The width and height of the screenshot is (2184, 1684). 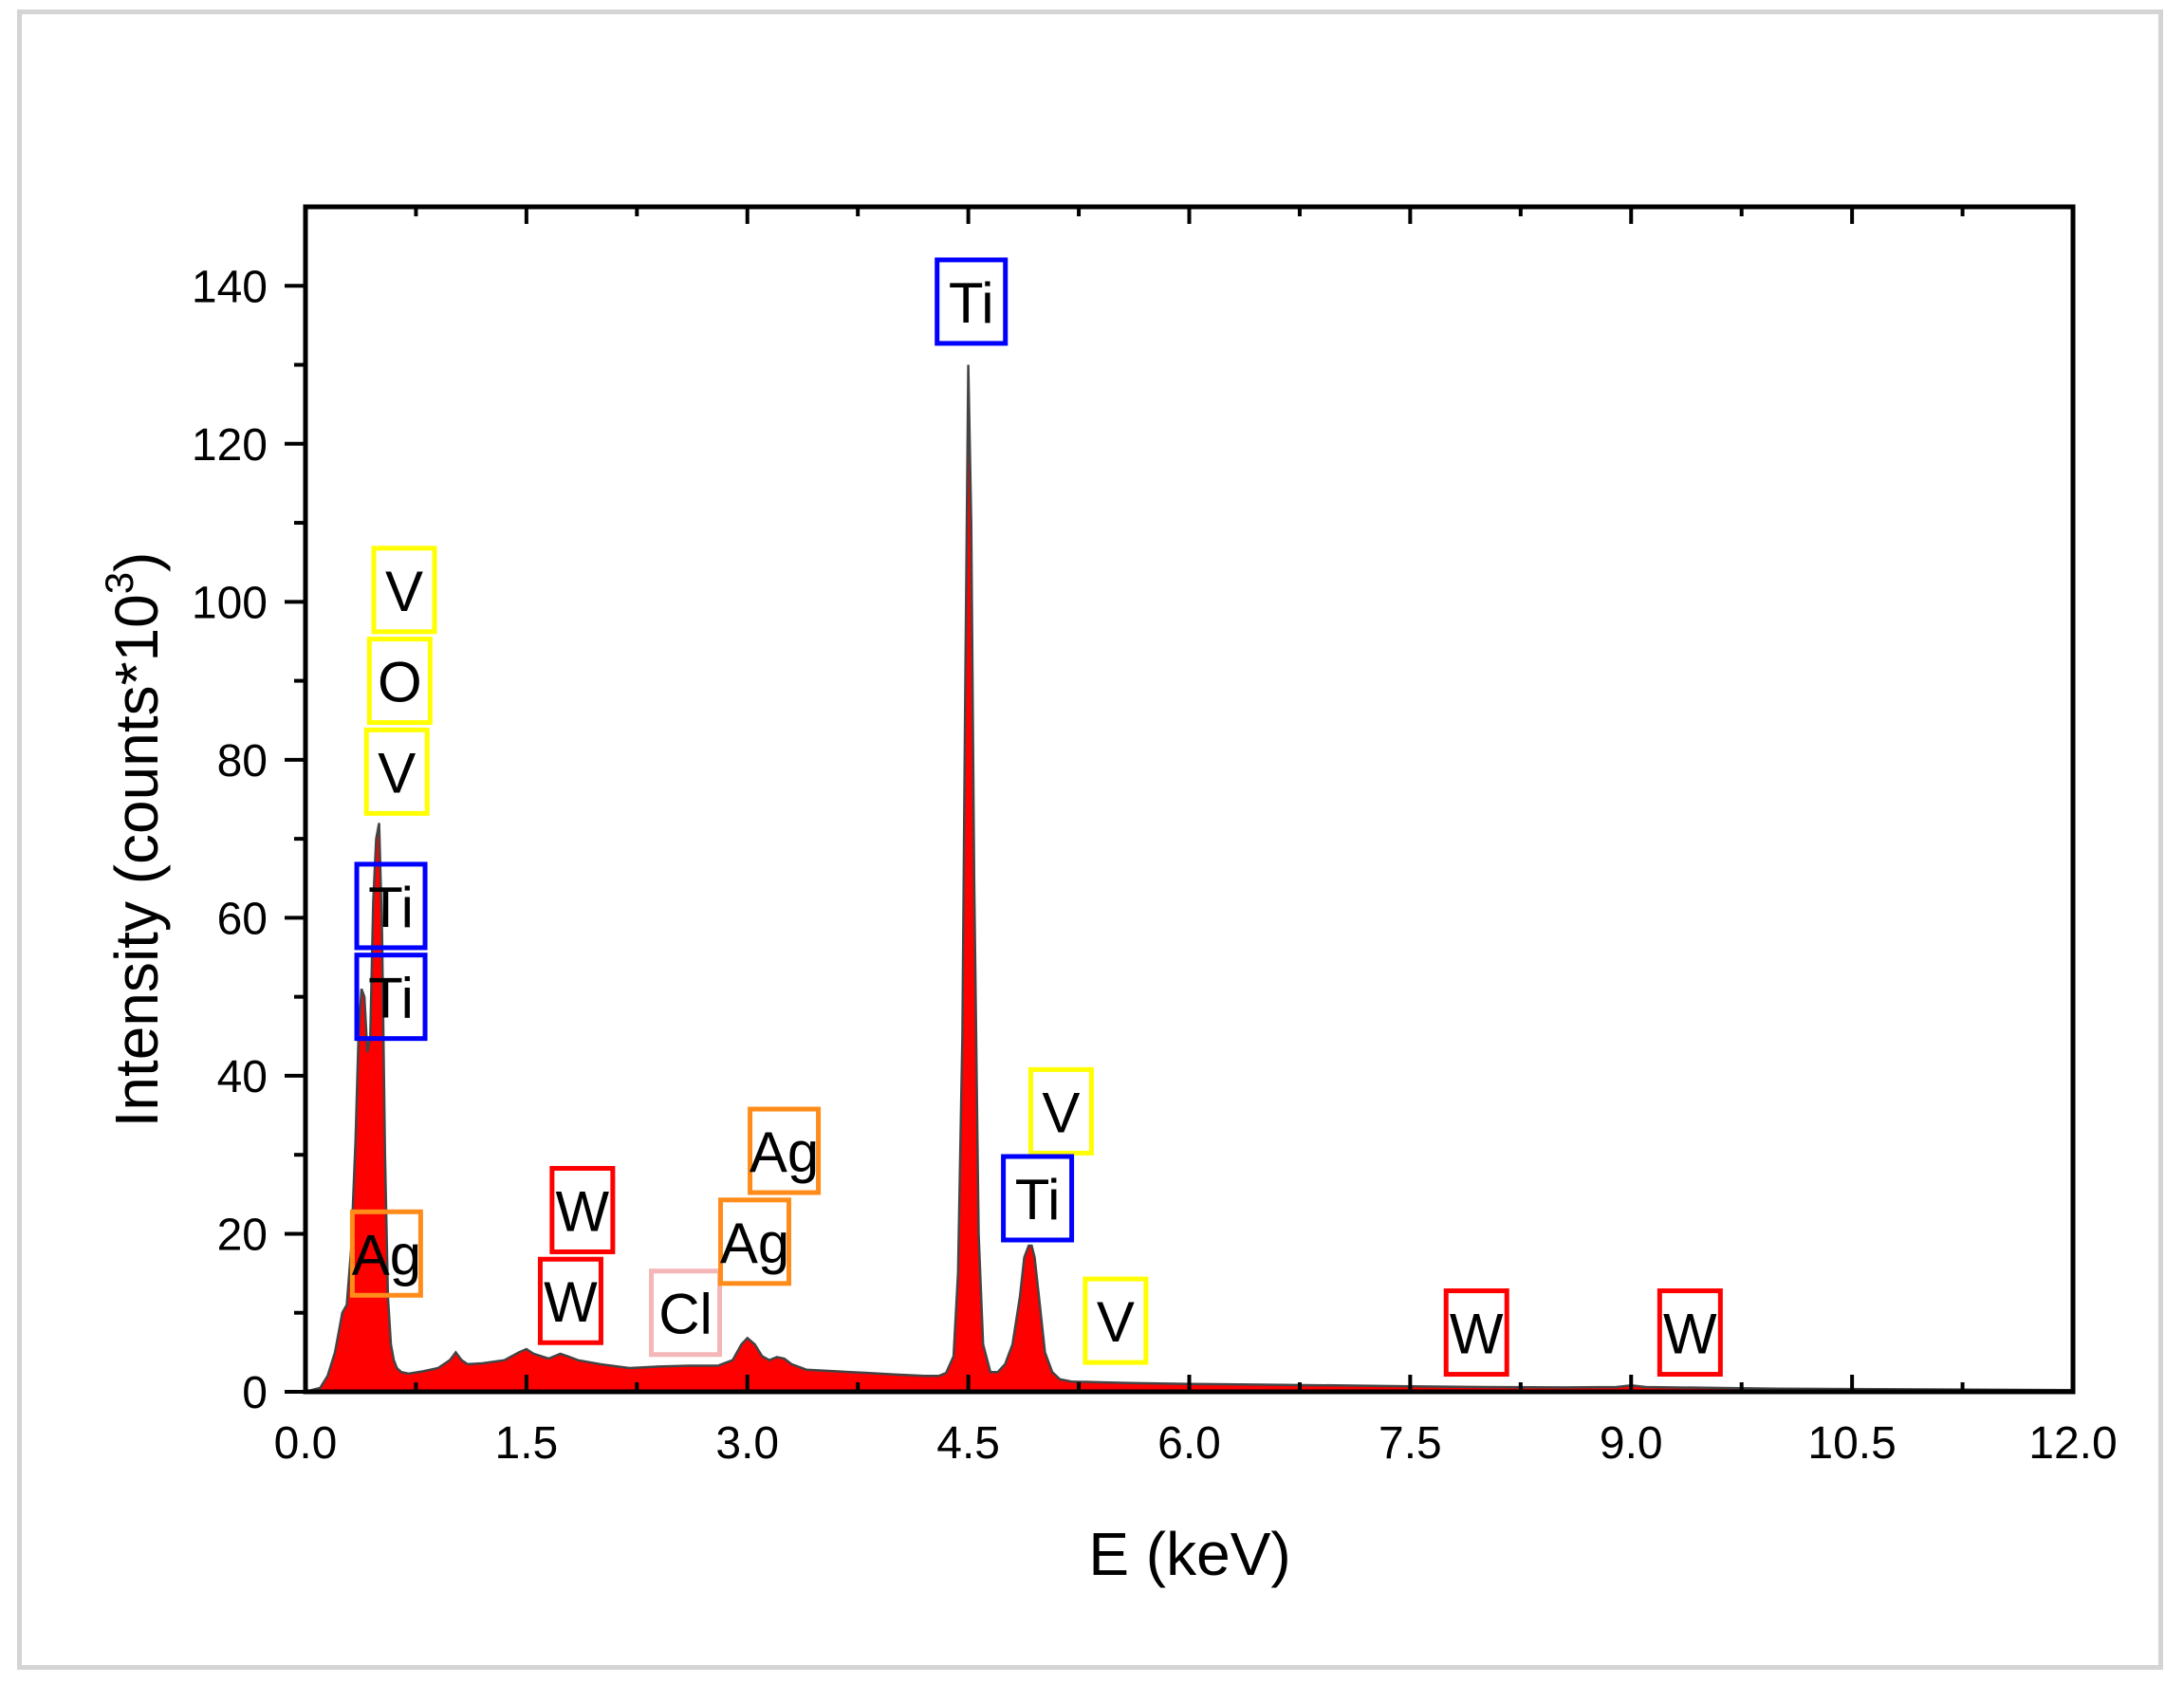 What do you see at coordinates (306, 1443) in the screenshot?
I see `x-tick-label: 0.0` at bounding box center [306, 1443].